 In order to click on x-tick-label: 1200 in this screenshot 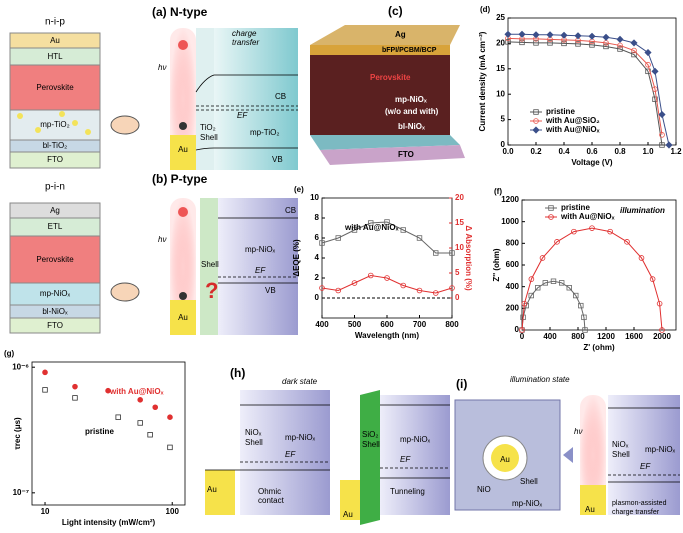, I will do `click(606, 336)`.